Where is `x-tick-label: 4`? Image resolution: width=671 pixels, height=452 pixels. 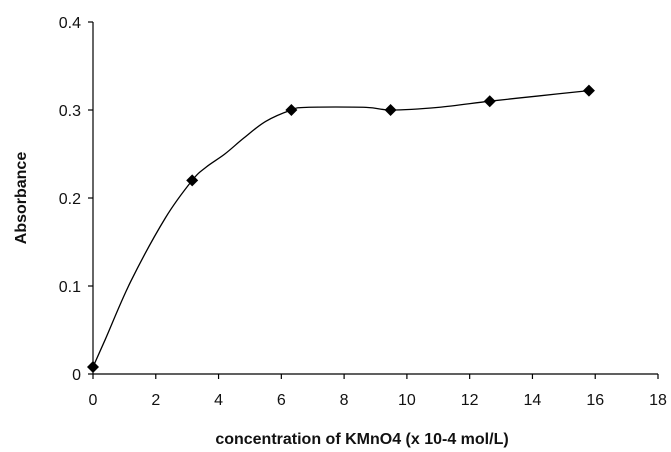 x-tick-label: 4 is located at coordinates (218, 400).